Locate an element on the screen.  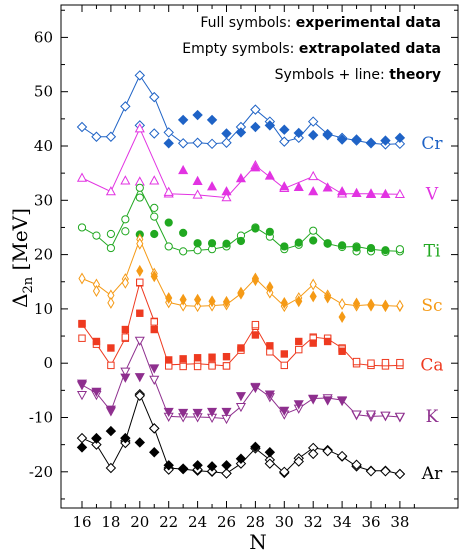
y-tick-label: 0 is located at coordinates (48, 363).